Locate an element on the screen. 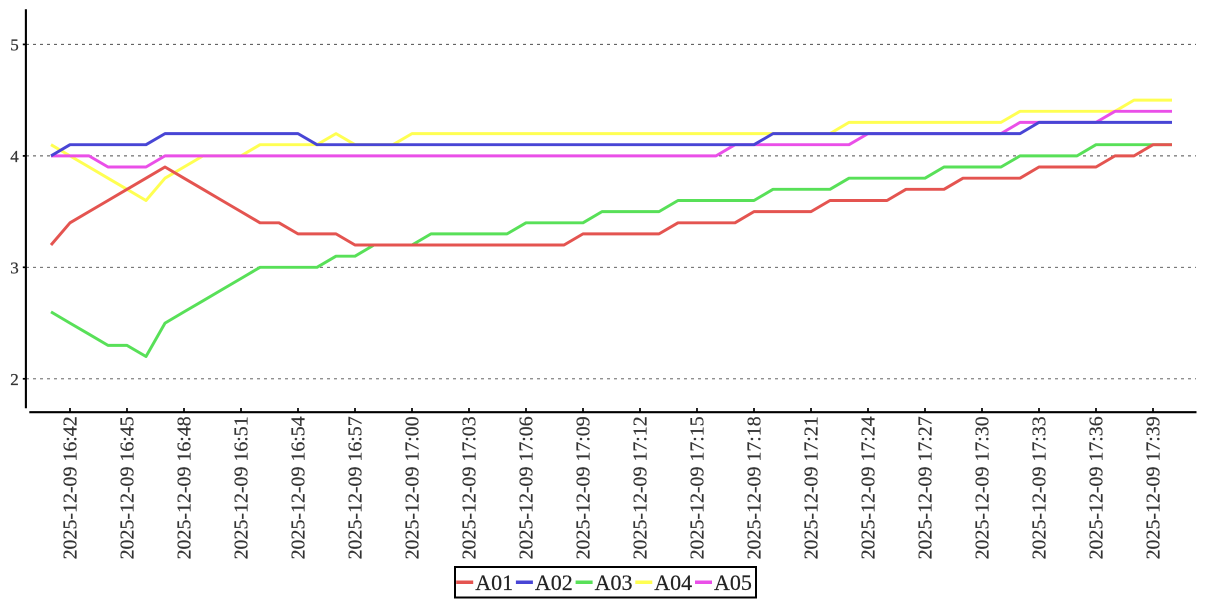  svg-text: 2025-12-09 16:45 is located at coordinates (127, 487).